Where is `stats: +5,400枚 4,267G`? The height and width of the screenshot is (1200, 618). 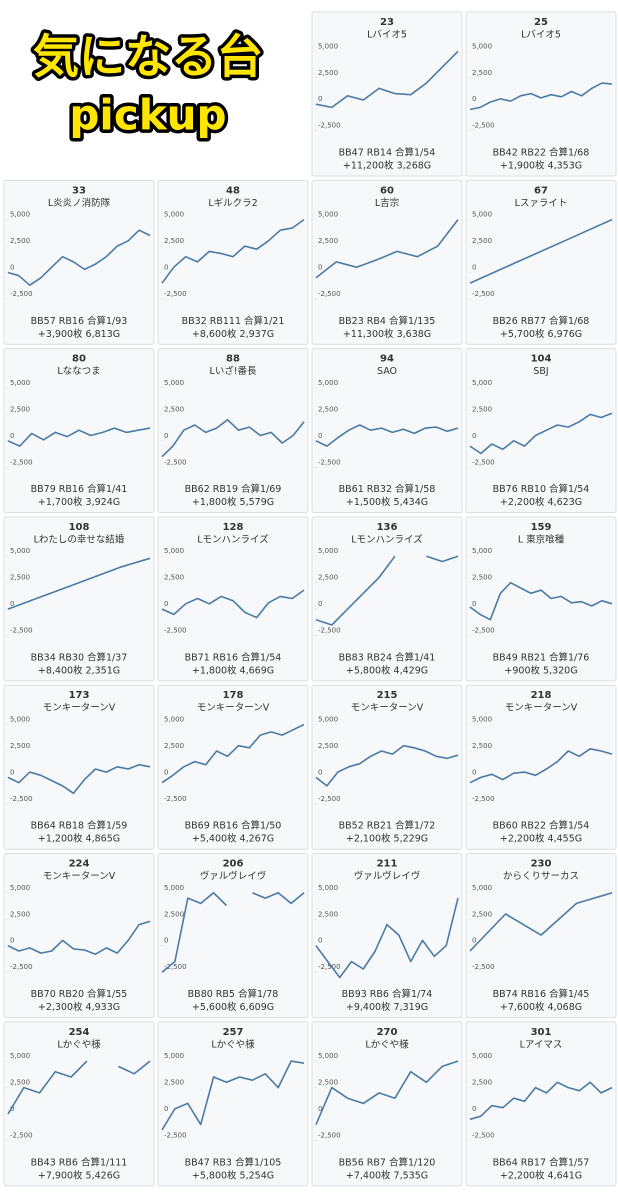
stats: +5,400枚 4,267G is located at coordinates (233, 839).